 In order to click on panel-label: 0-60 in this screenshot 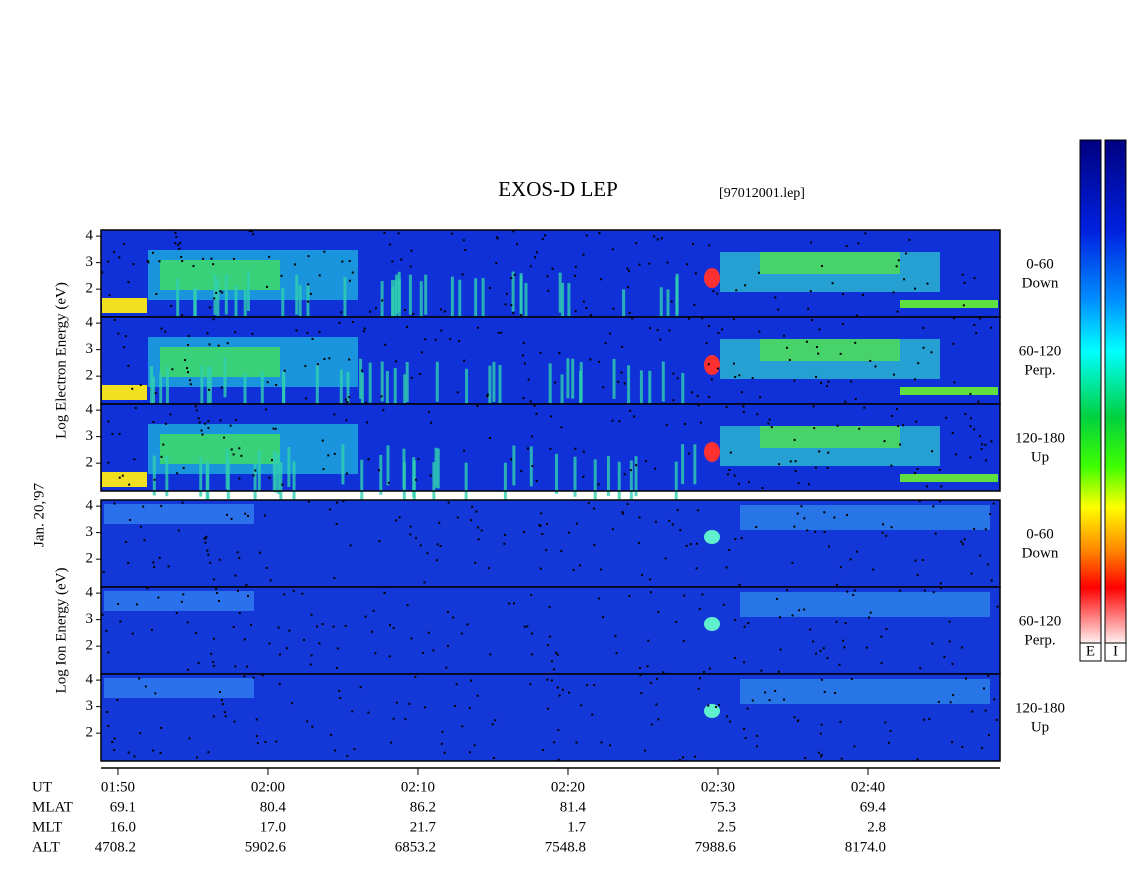, I will do `click(1040, 534)`.